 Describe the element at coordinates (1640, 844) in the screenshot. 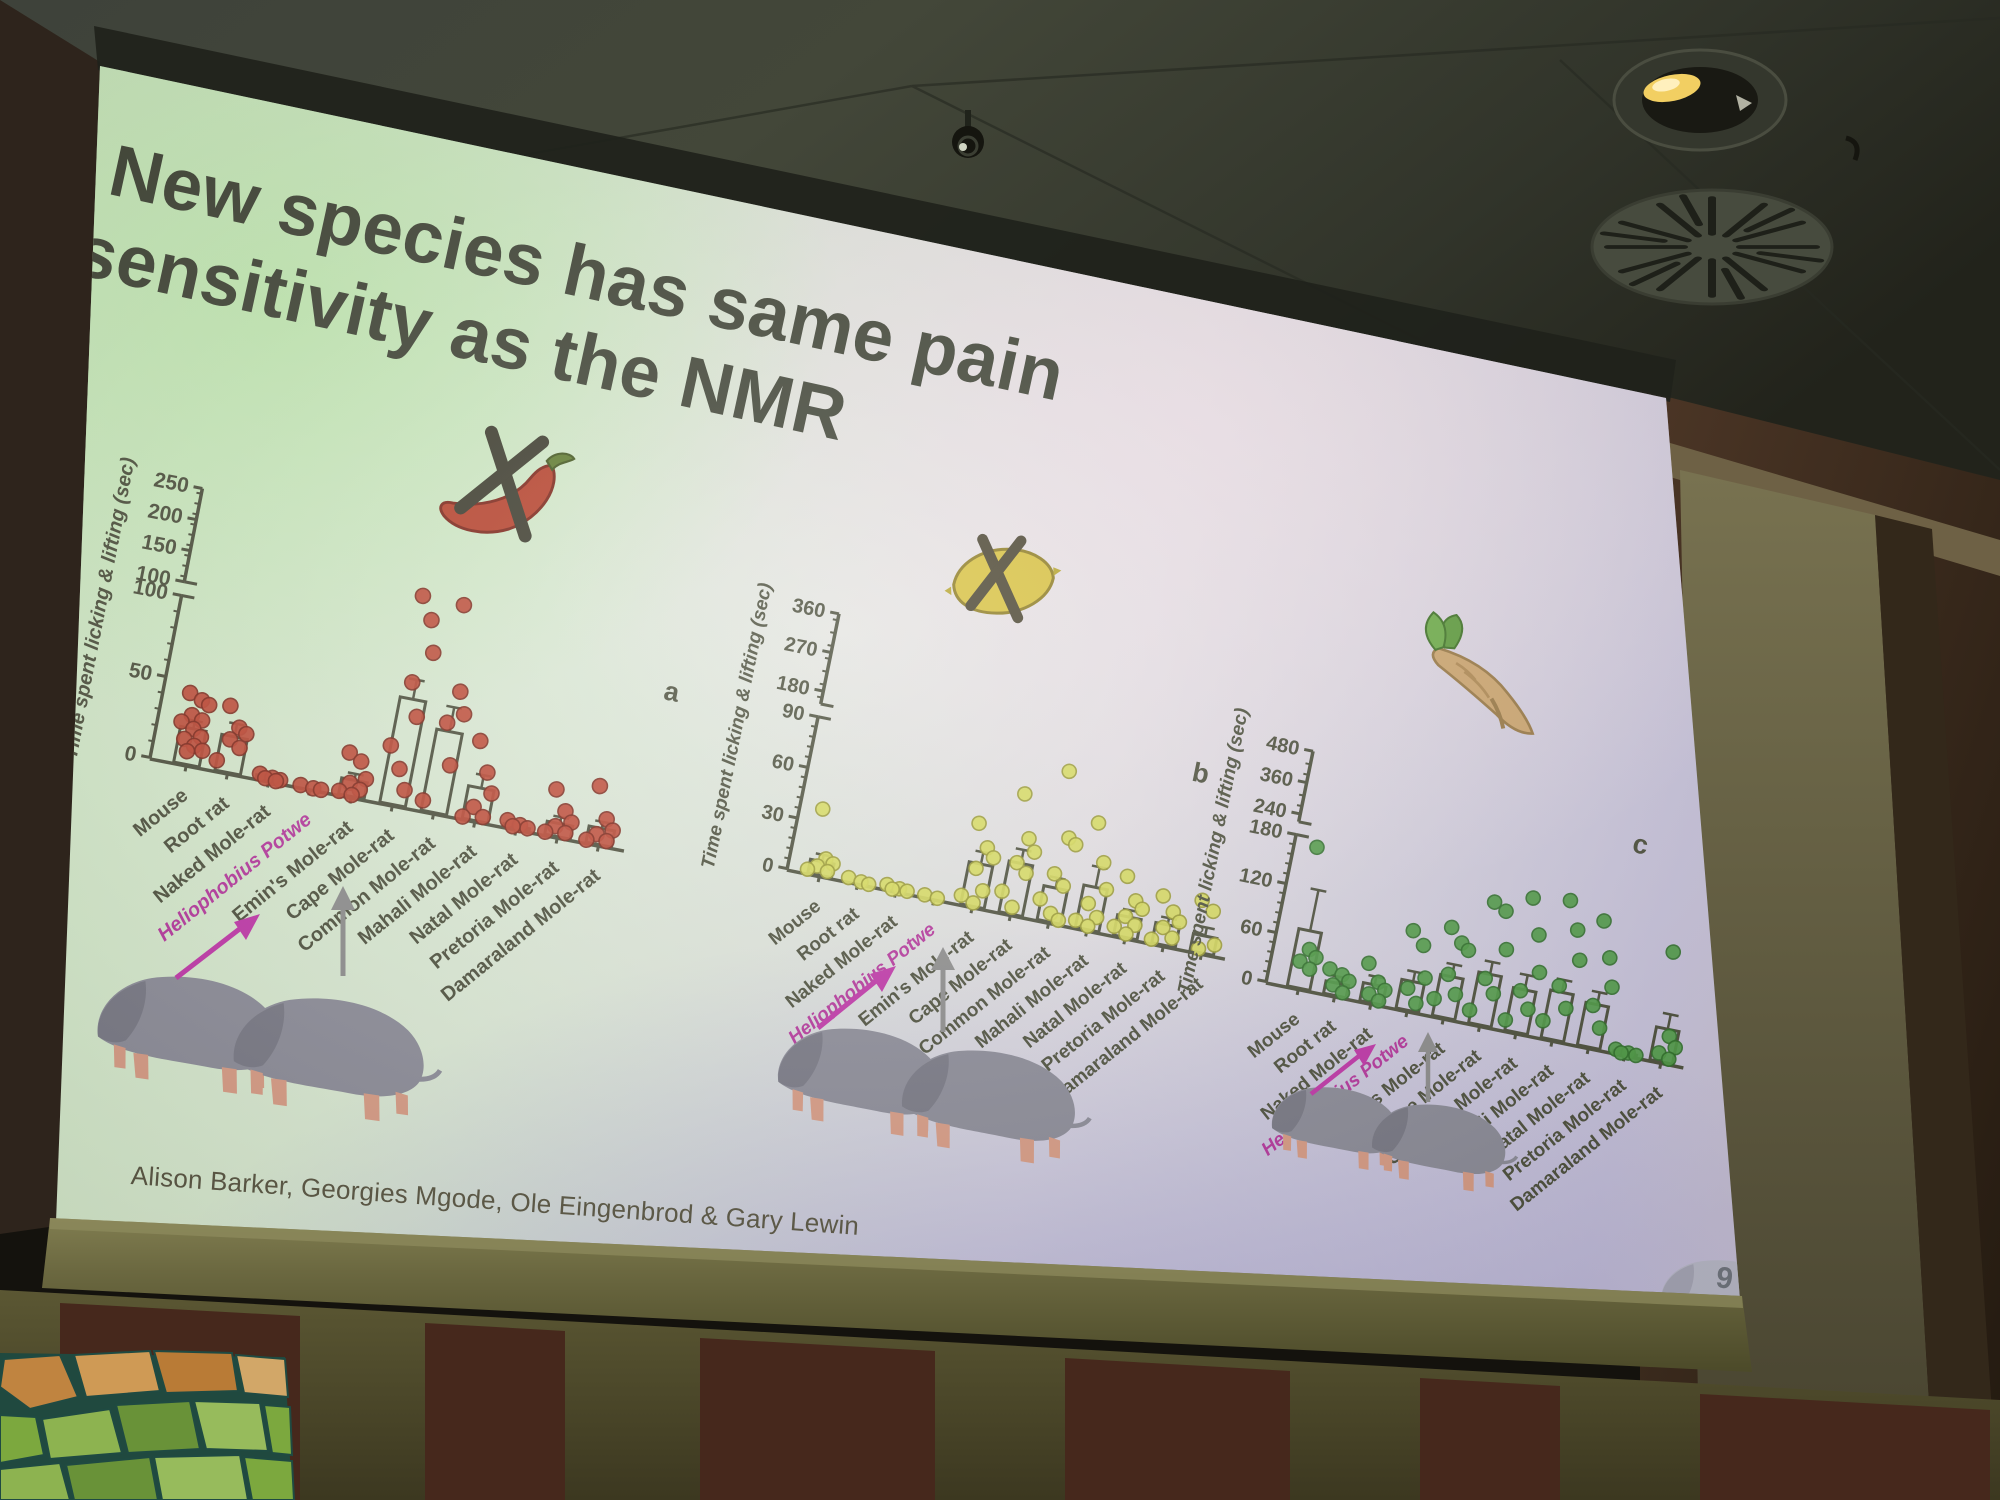

I see `svg-text: c` at that location.